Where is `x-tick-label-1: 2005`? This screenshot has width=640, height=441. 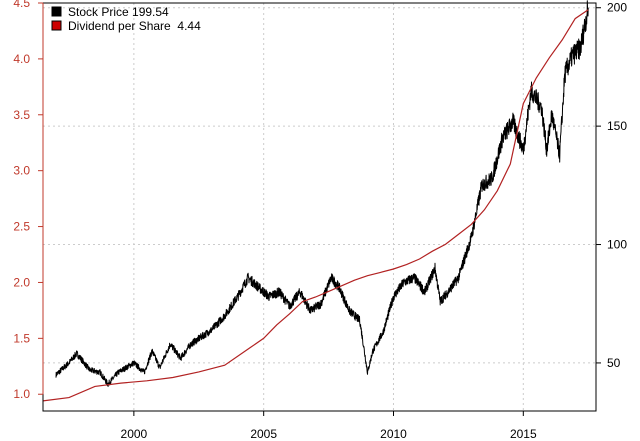 x-tick-label-1: 2005 is located at coordinates (263, 434).